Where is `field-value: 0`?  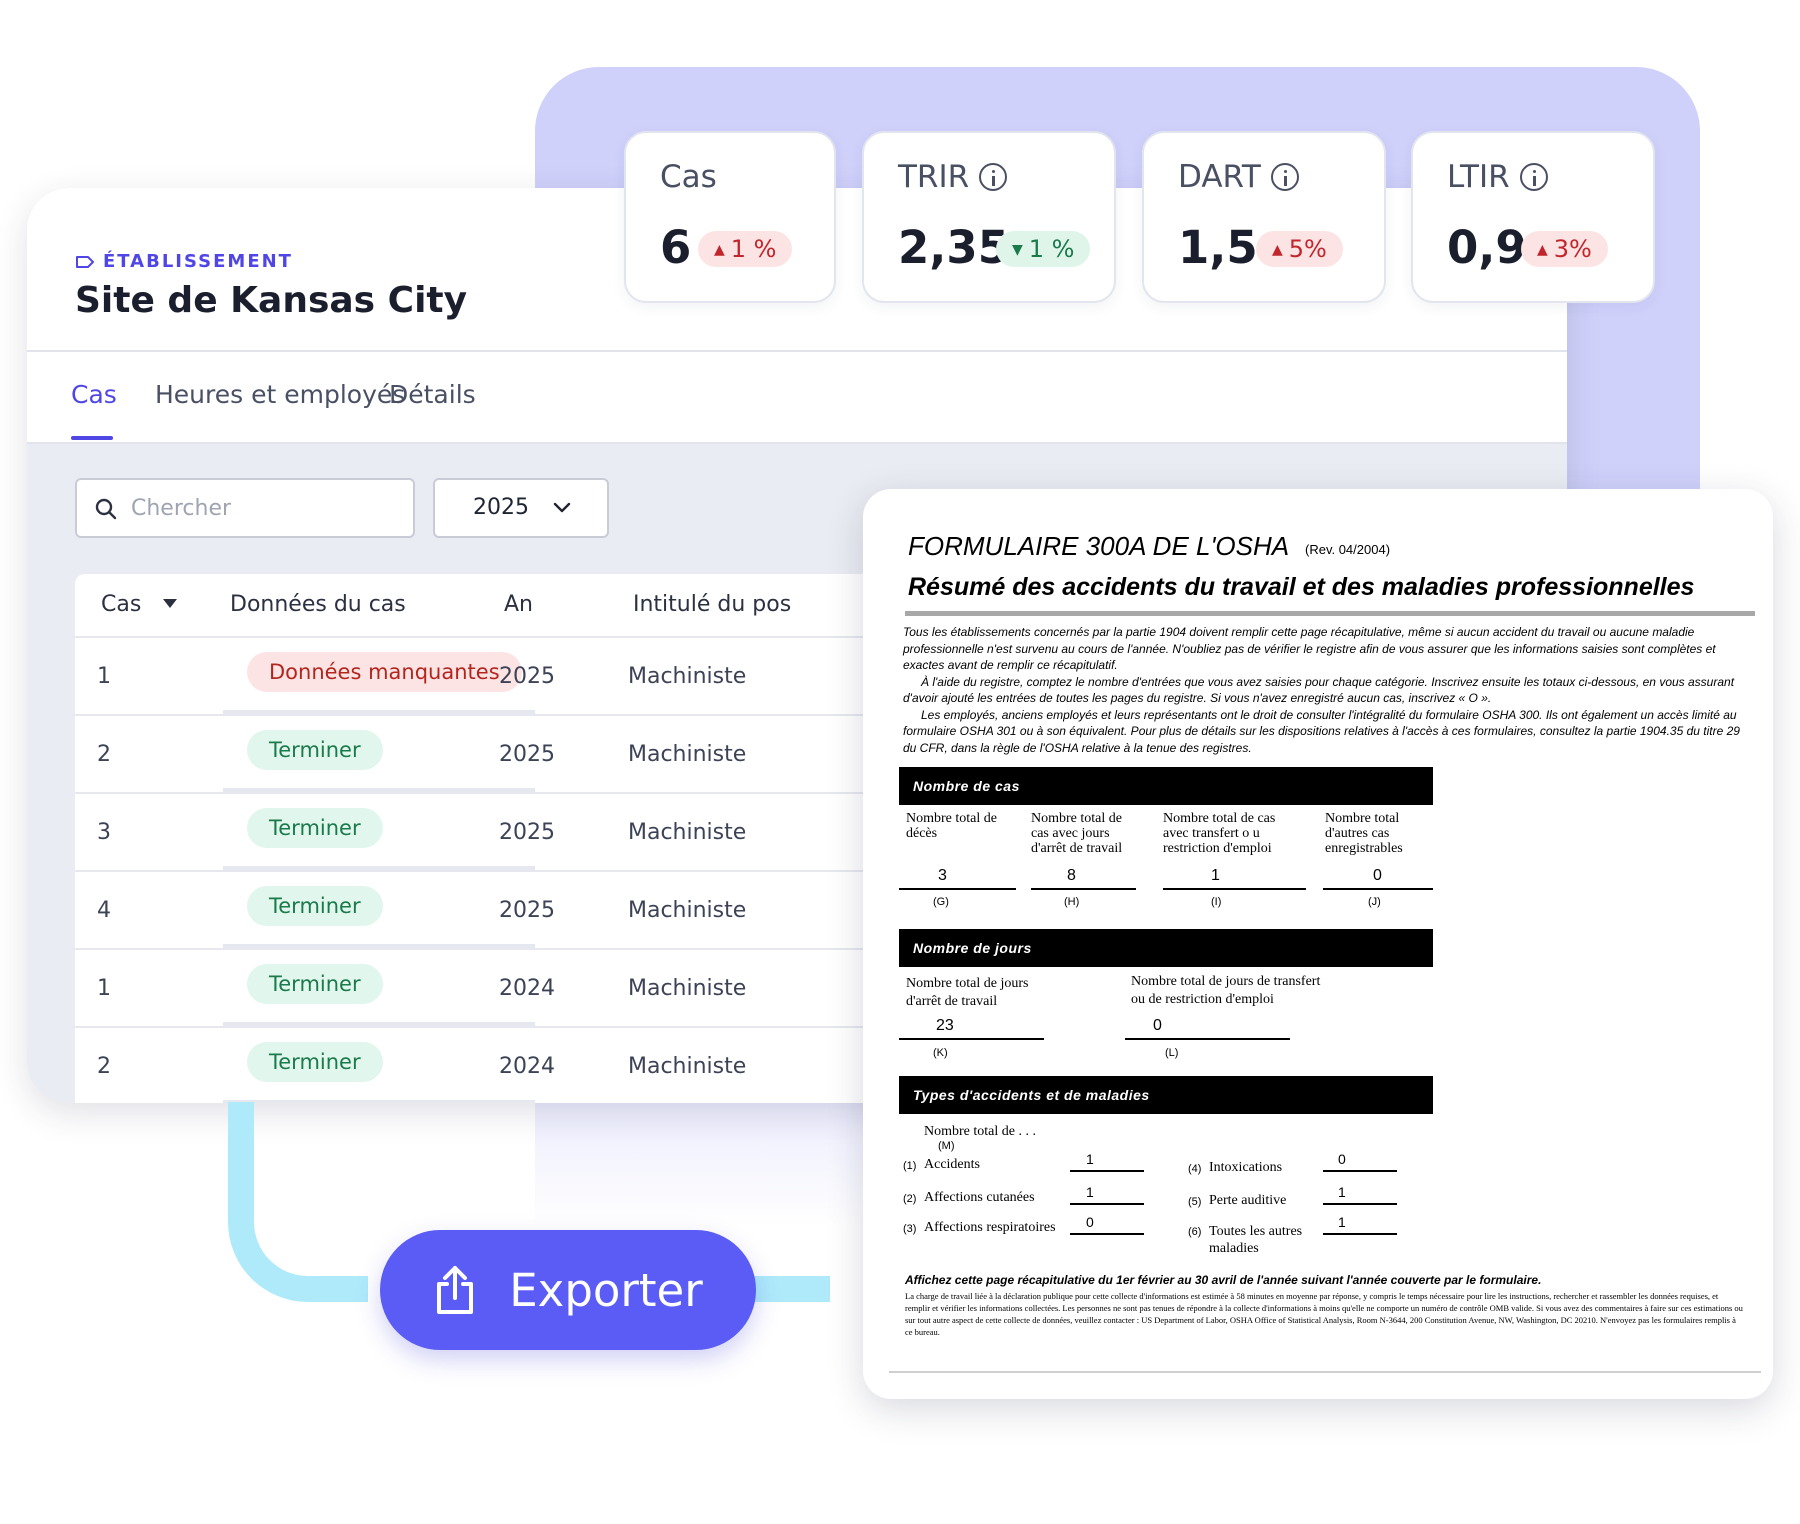 field-value: 0 is located at coordinates (1377, 875).